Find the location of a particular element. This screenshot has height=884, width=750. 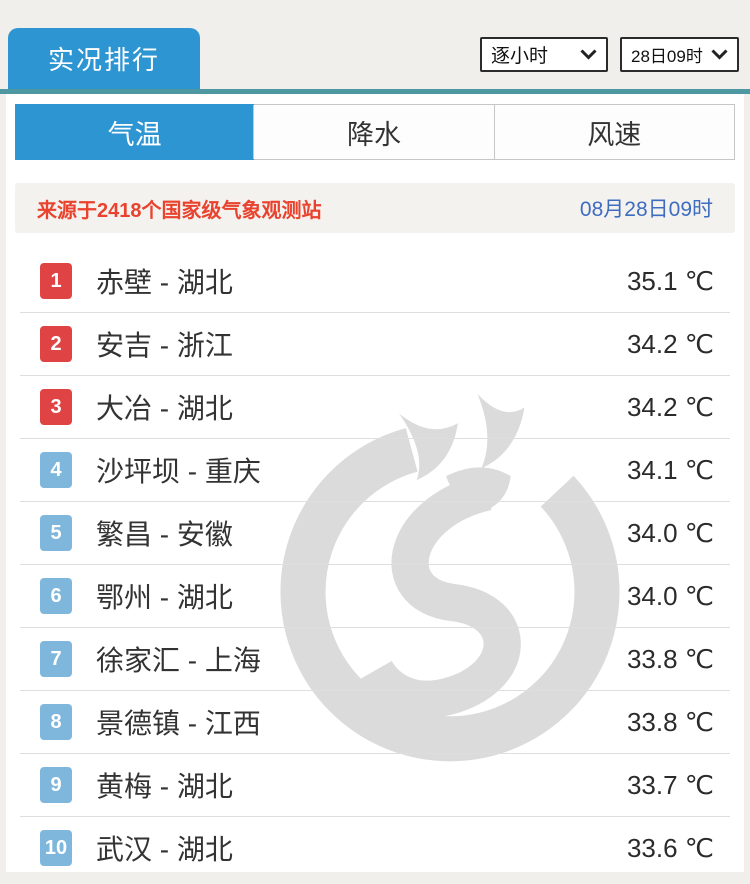

rank-badge: 4 is located at coordinates (56, 470).